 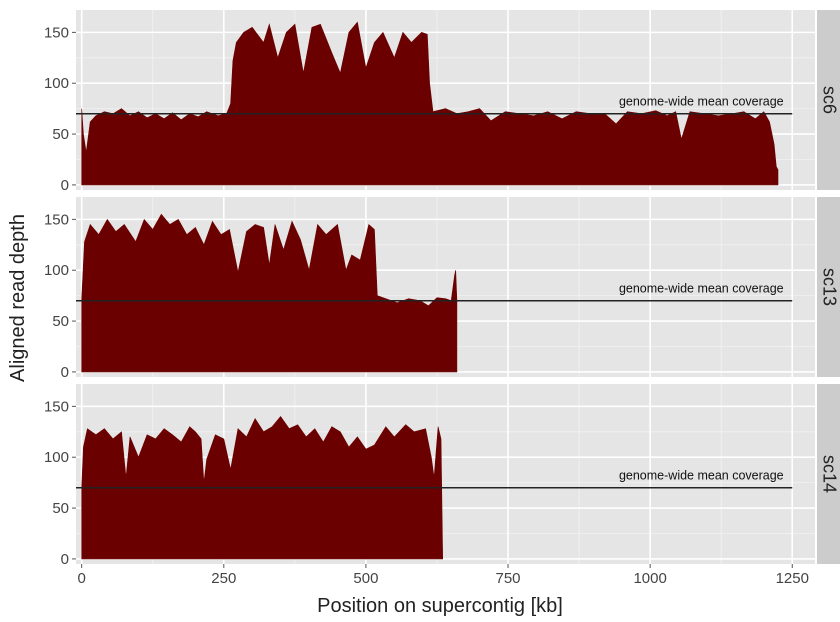 I want to click on x-tick-label: 1000, so click(x=649, y=578).